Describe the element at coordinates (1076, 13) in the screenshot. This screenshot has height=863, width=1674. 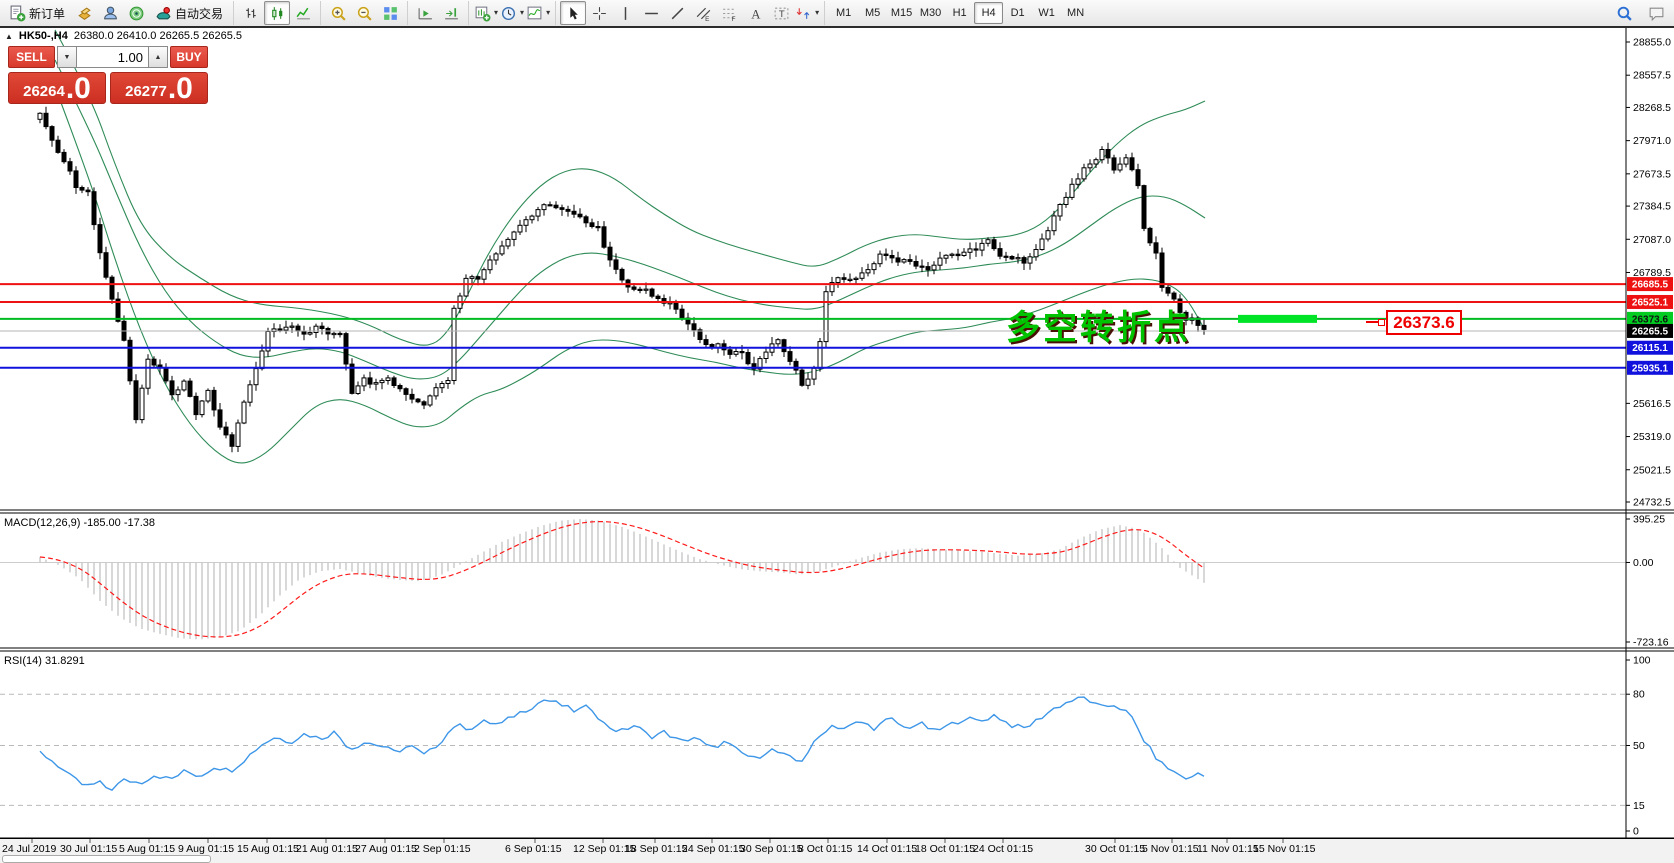
I see `timeframe-mn-button: MN` at that location.